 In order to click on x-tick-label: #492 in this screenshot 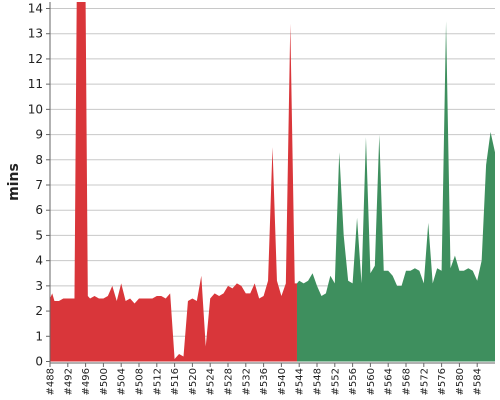, I will do `click(68, 381)`.